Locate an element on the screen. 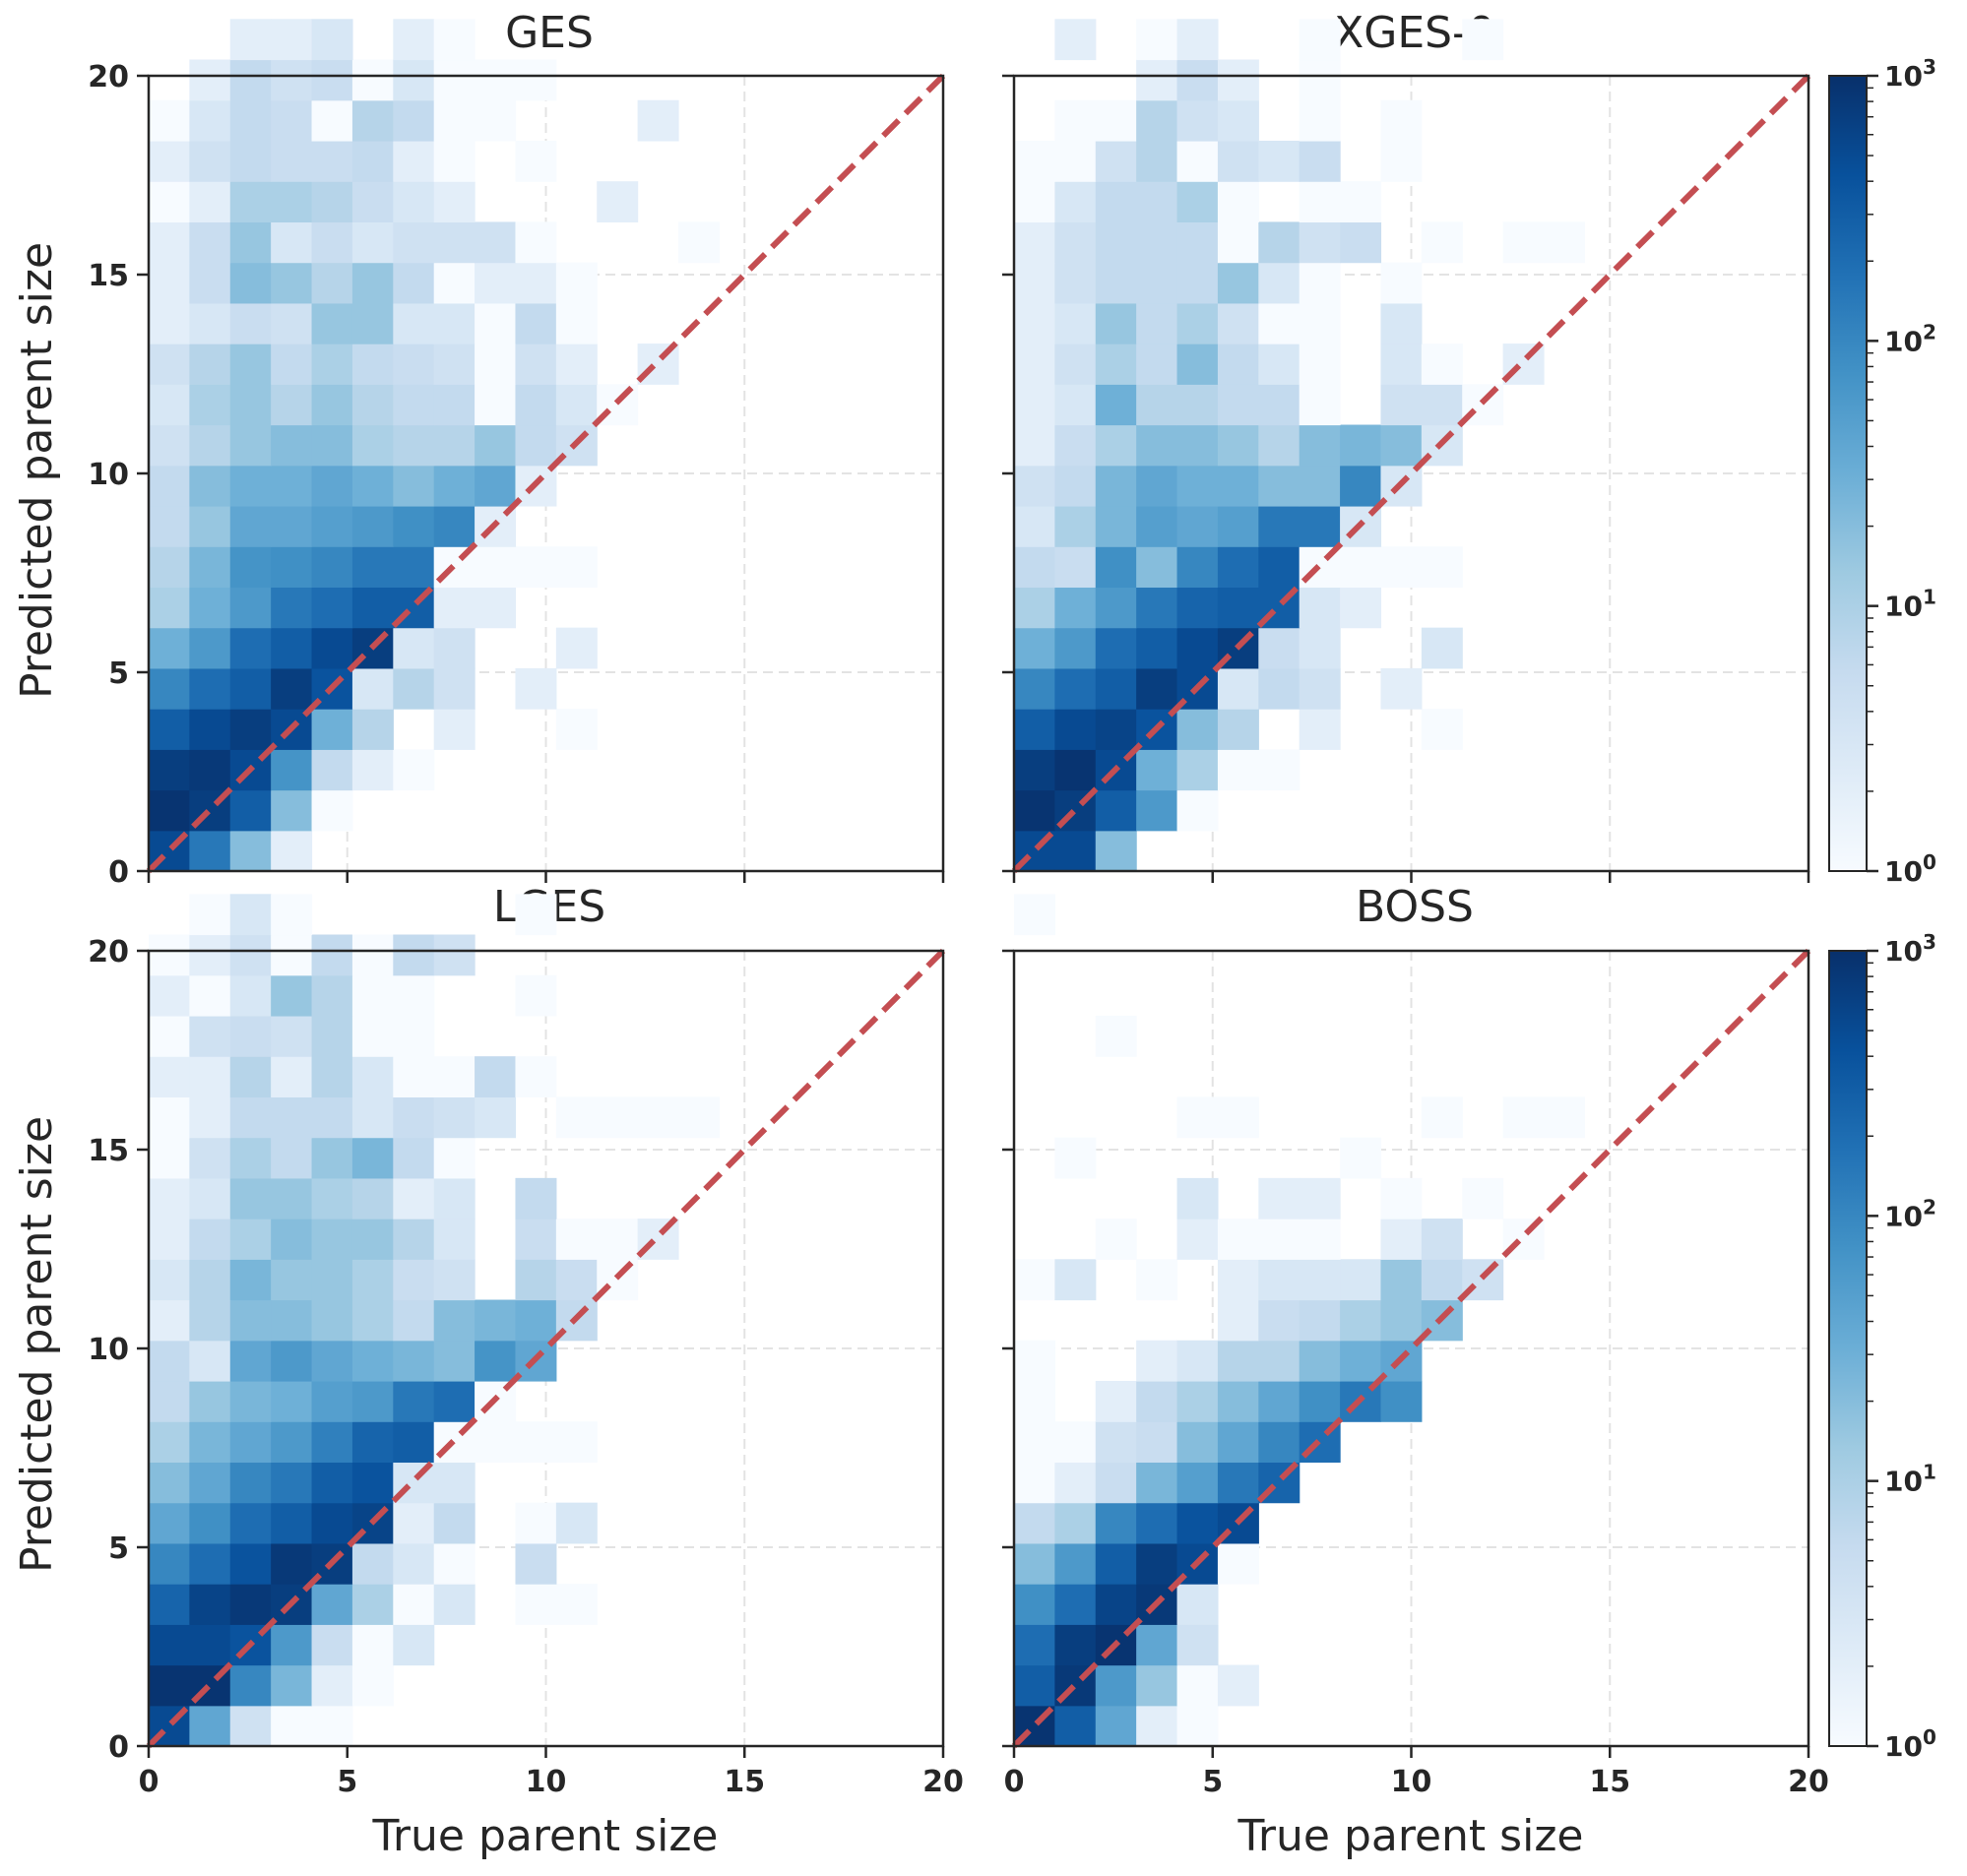 The image size is (1967, 1876). colorbar-tick-label: 102 is located at coordinates (1910, 1213).